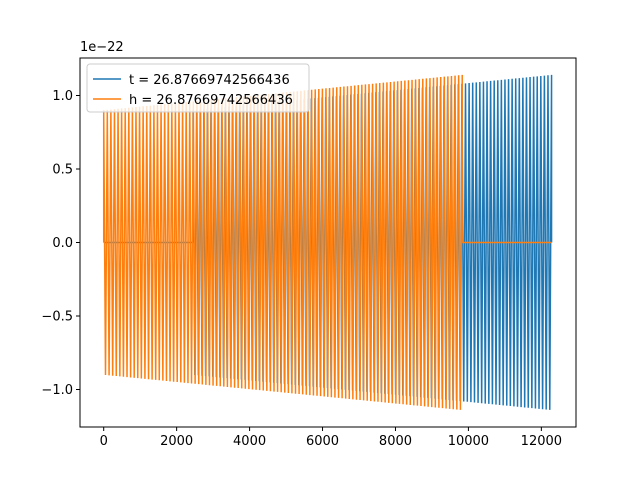  Describe the element at coordinates (57, 317) in the screenshot. I see `y-tick-label: −0.5` at that location.